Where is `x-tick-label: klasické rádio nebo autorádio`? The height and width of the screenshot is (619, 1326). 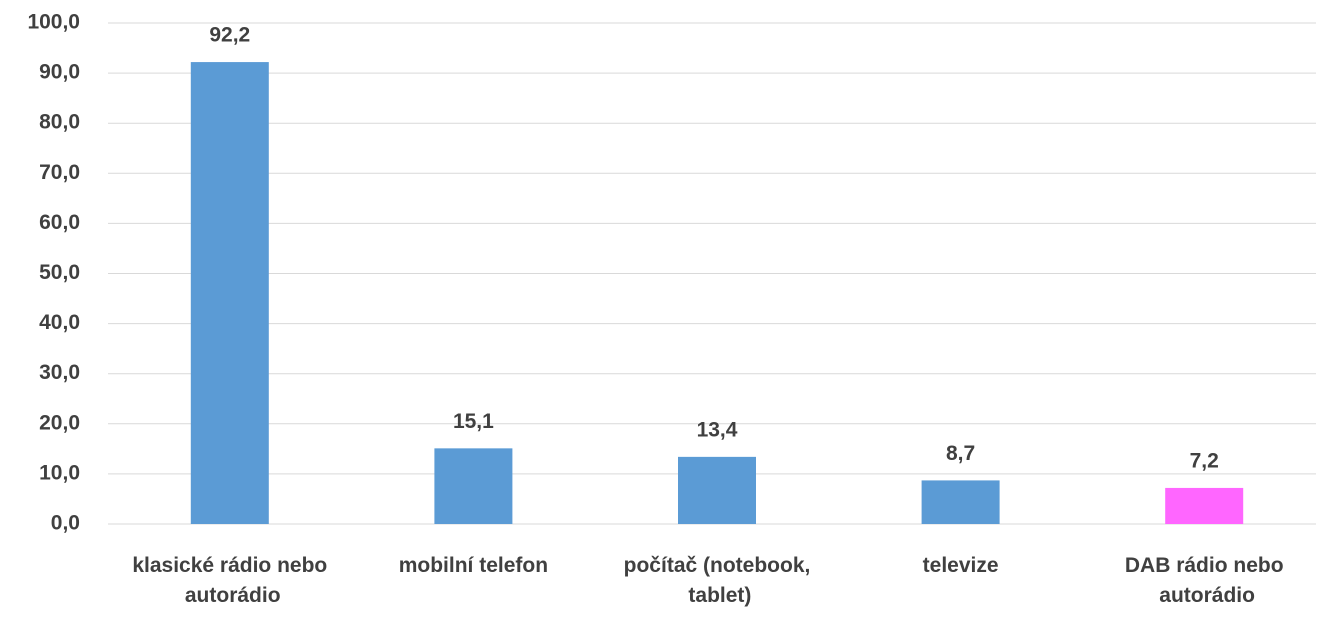
x-tick-label: klasické rádio nebo autorádio is located at coordinates (229, 580).